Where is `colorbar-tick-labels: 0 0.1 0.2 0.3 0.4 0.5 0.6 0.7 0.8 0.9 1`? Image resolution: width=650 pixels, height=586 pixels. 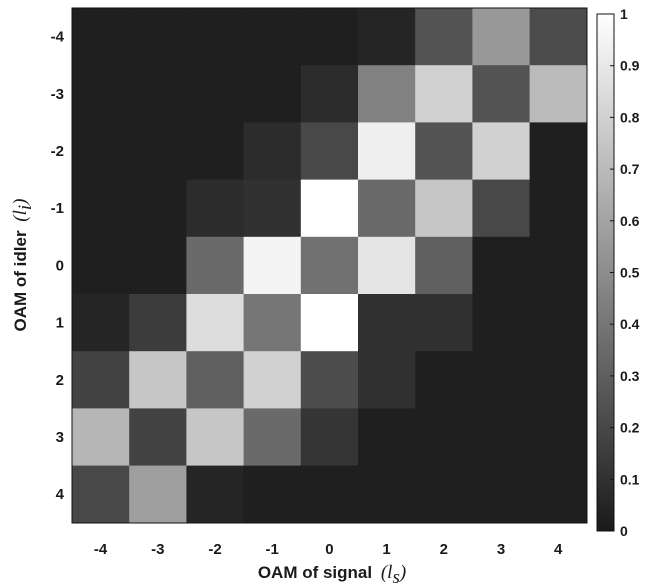 colorbar-tick-labels: 0 0.1 0.2 0.3 0.4 0.5 0.6 0.7 0.8 0.9 1 is located at coordinates (625, 272).